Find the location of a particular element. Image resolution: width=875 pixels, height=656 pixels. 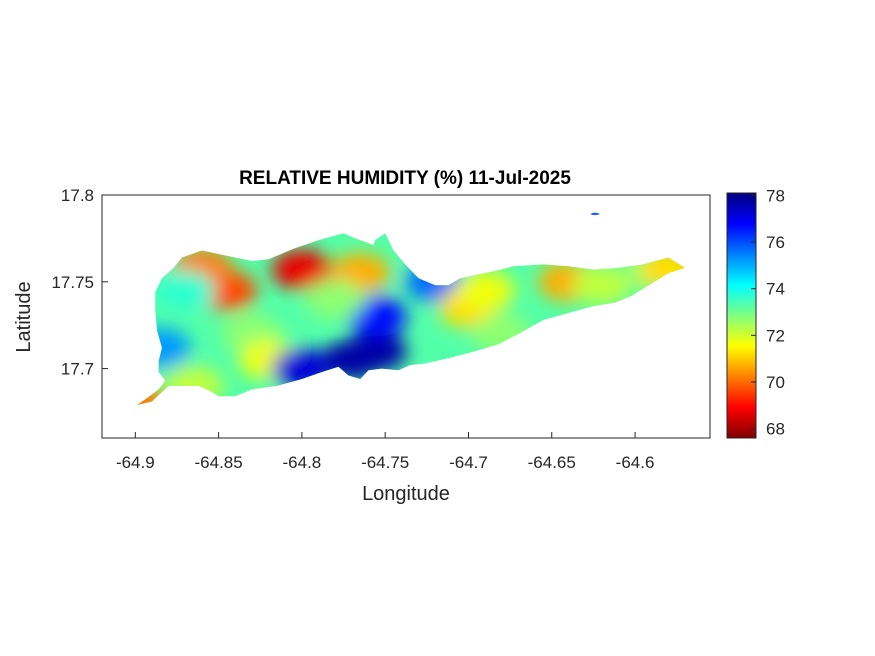

colorbar-tick-label: 72 is located at coordinates (775, 335).